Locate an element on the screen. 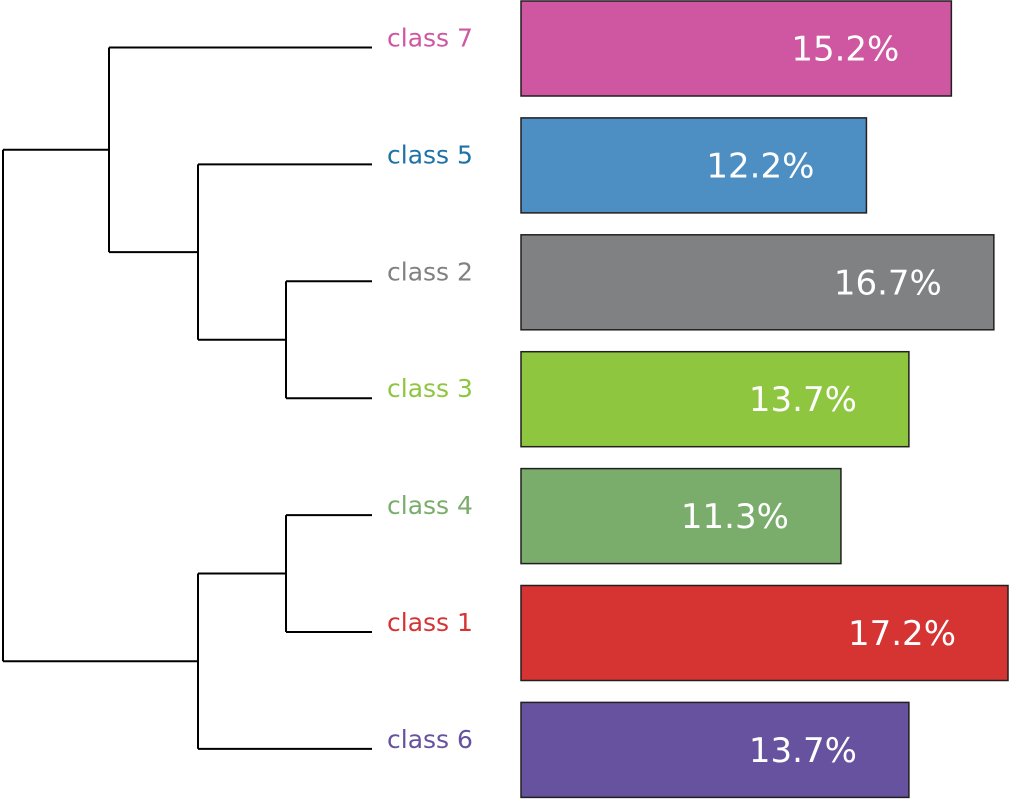  class-label: class 7 is located at coordinates (430, 38).